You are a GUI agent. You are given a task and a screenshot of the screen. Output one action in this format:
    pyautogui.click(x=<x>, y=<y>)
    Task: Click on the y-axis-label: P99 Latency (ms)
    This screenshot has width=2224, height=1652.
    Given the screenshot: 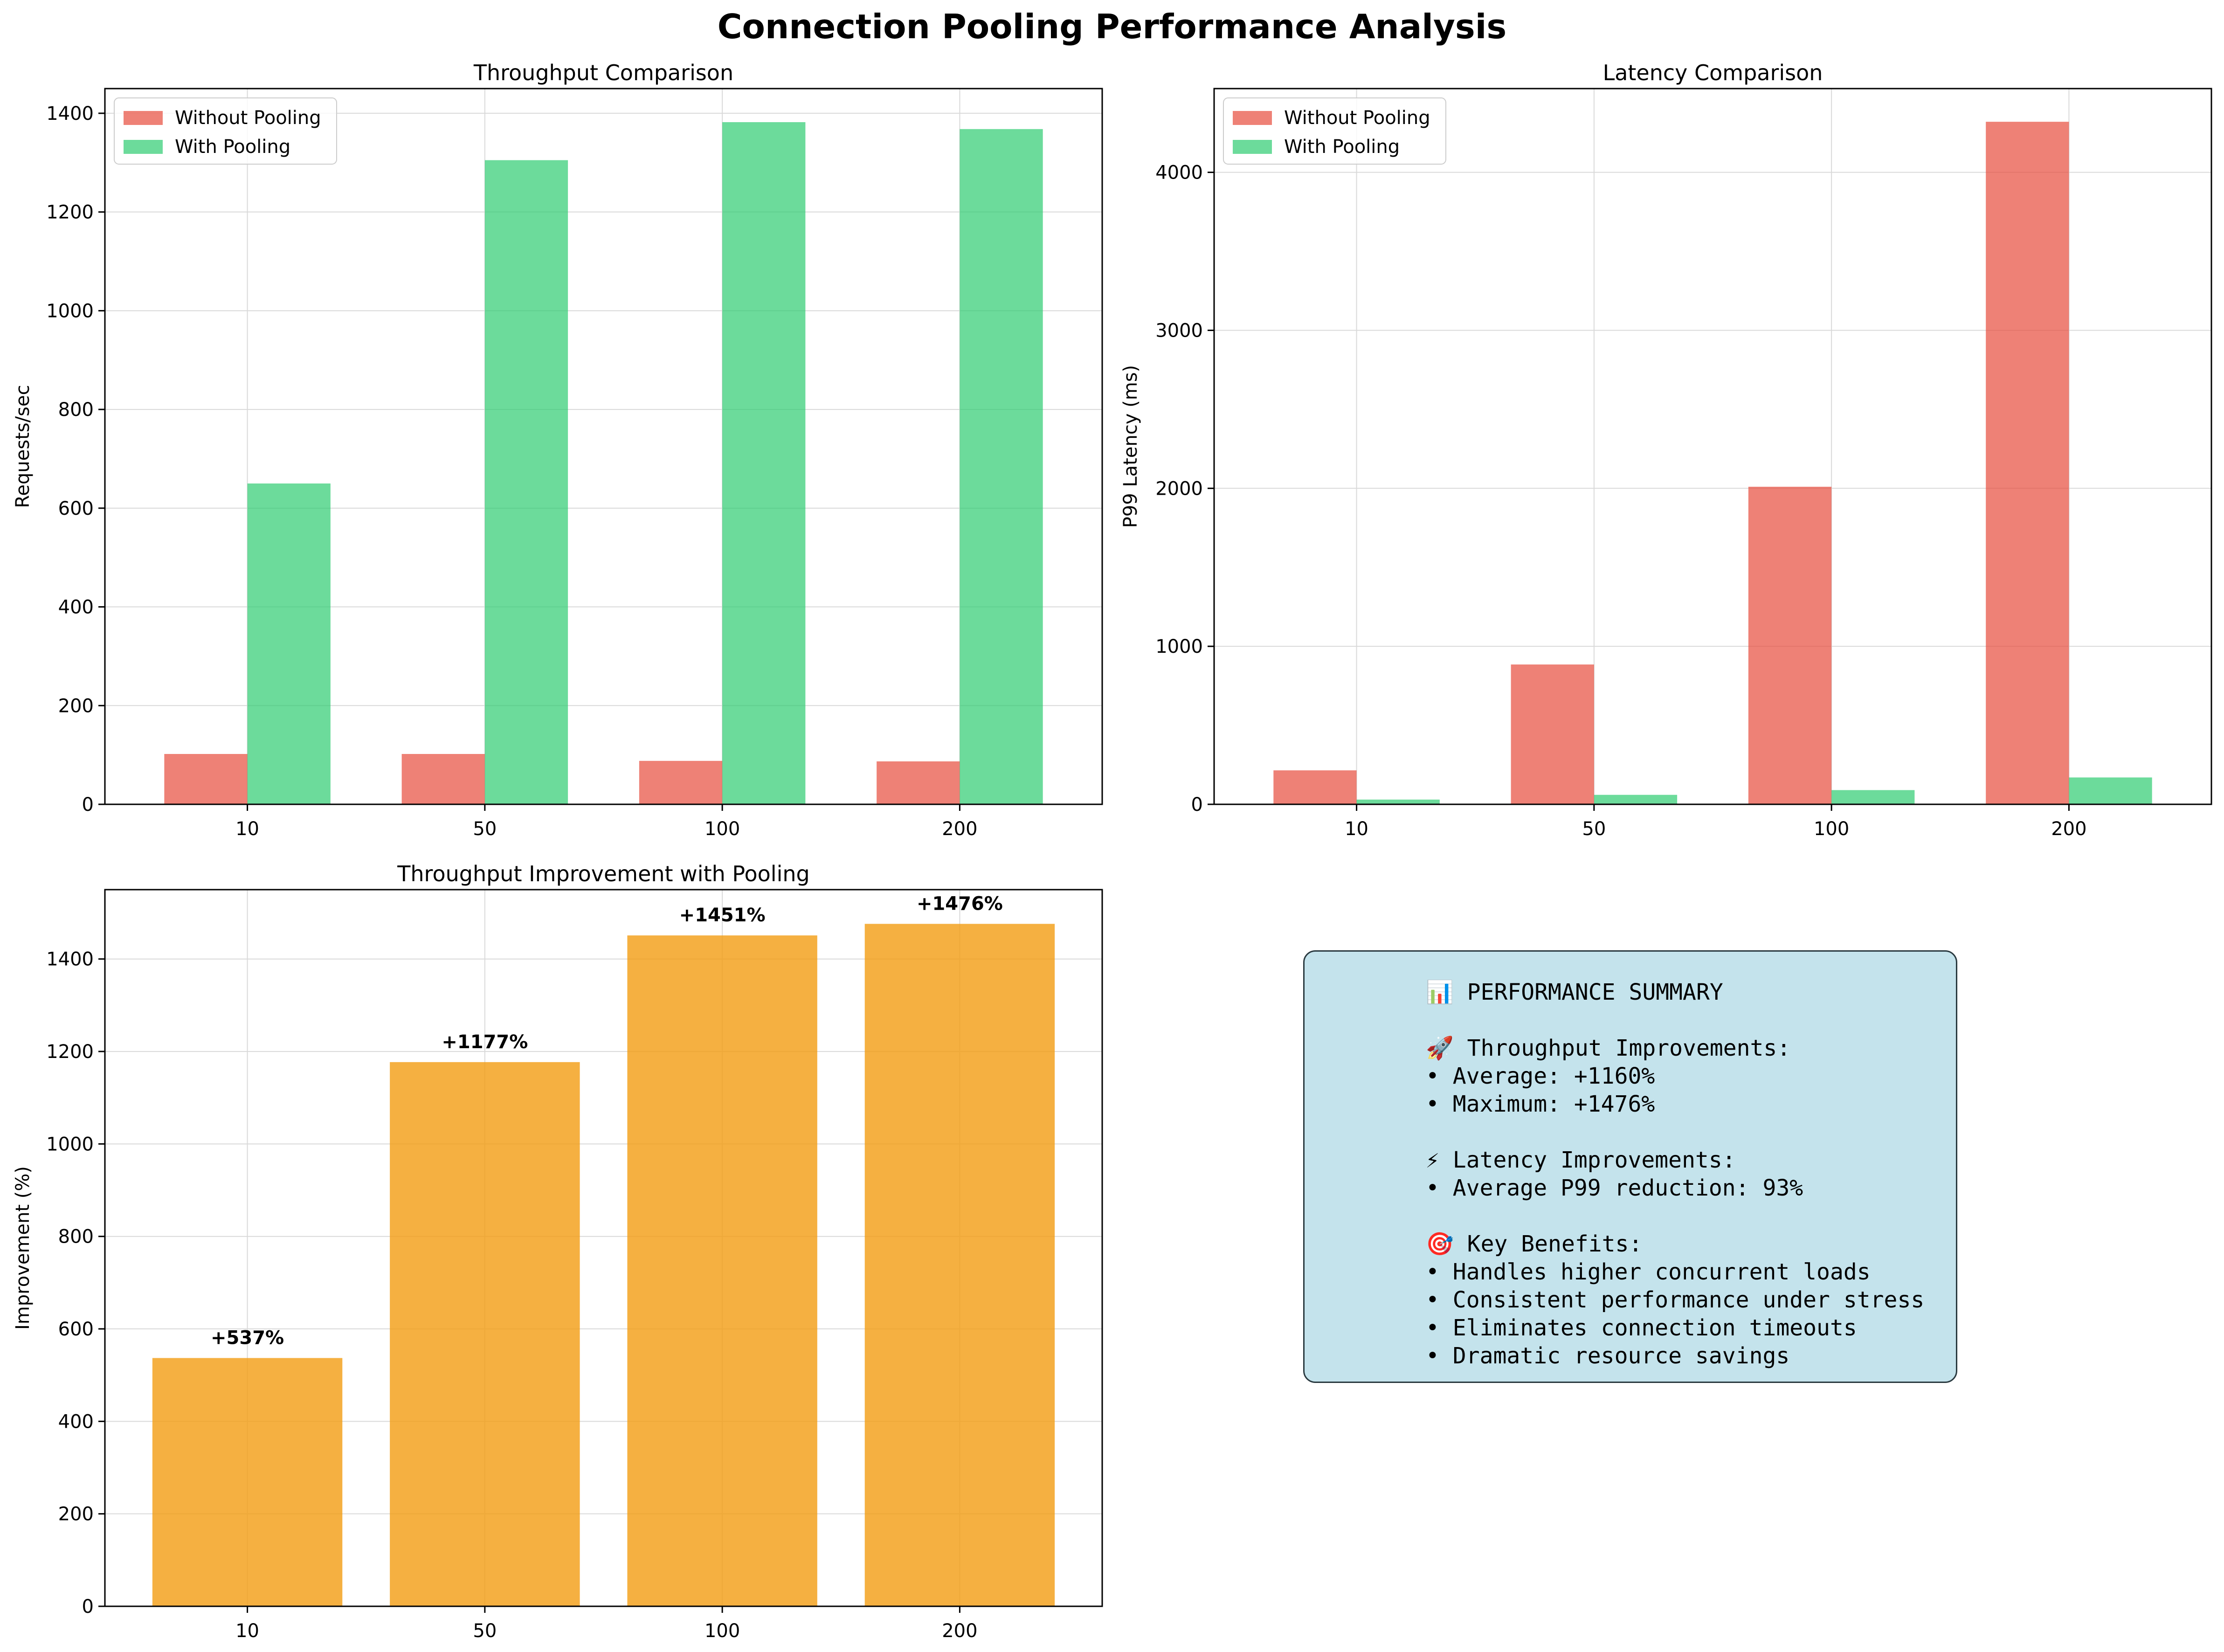 What is the action you would take?
    pyautogui.click(x=1130, y=446)
    